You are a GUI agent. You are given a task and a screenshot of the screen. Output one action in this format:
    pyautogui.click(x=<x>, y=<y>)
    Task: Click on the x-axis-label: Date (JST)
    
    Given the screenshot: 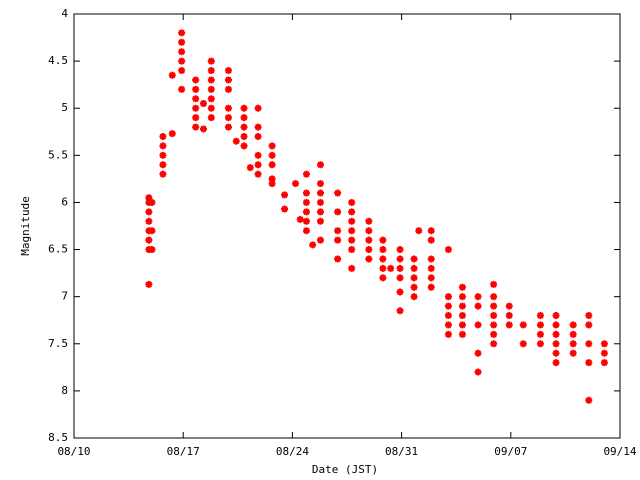 What is the action you would take?
    pyautogui.click(x=345, y=469)
    